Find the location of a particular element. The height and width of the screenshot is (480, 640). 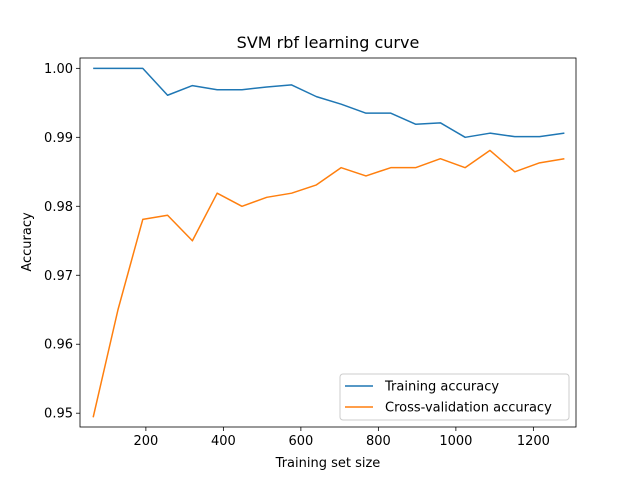

x-axis-label: Training set size is located at coordinates (328, 463).